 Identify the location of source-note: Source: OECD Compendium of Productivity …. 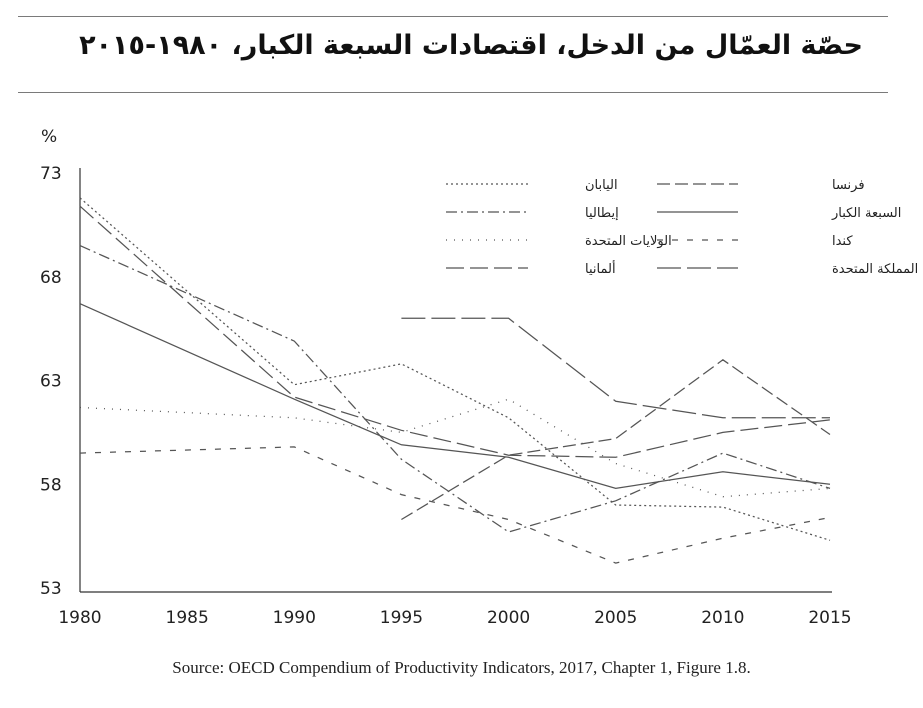
(461, 667).